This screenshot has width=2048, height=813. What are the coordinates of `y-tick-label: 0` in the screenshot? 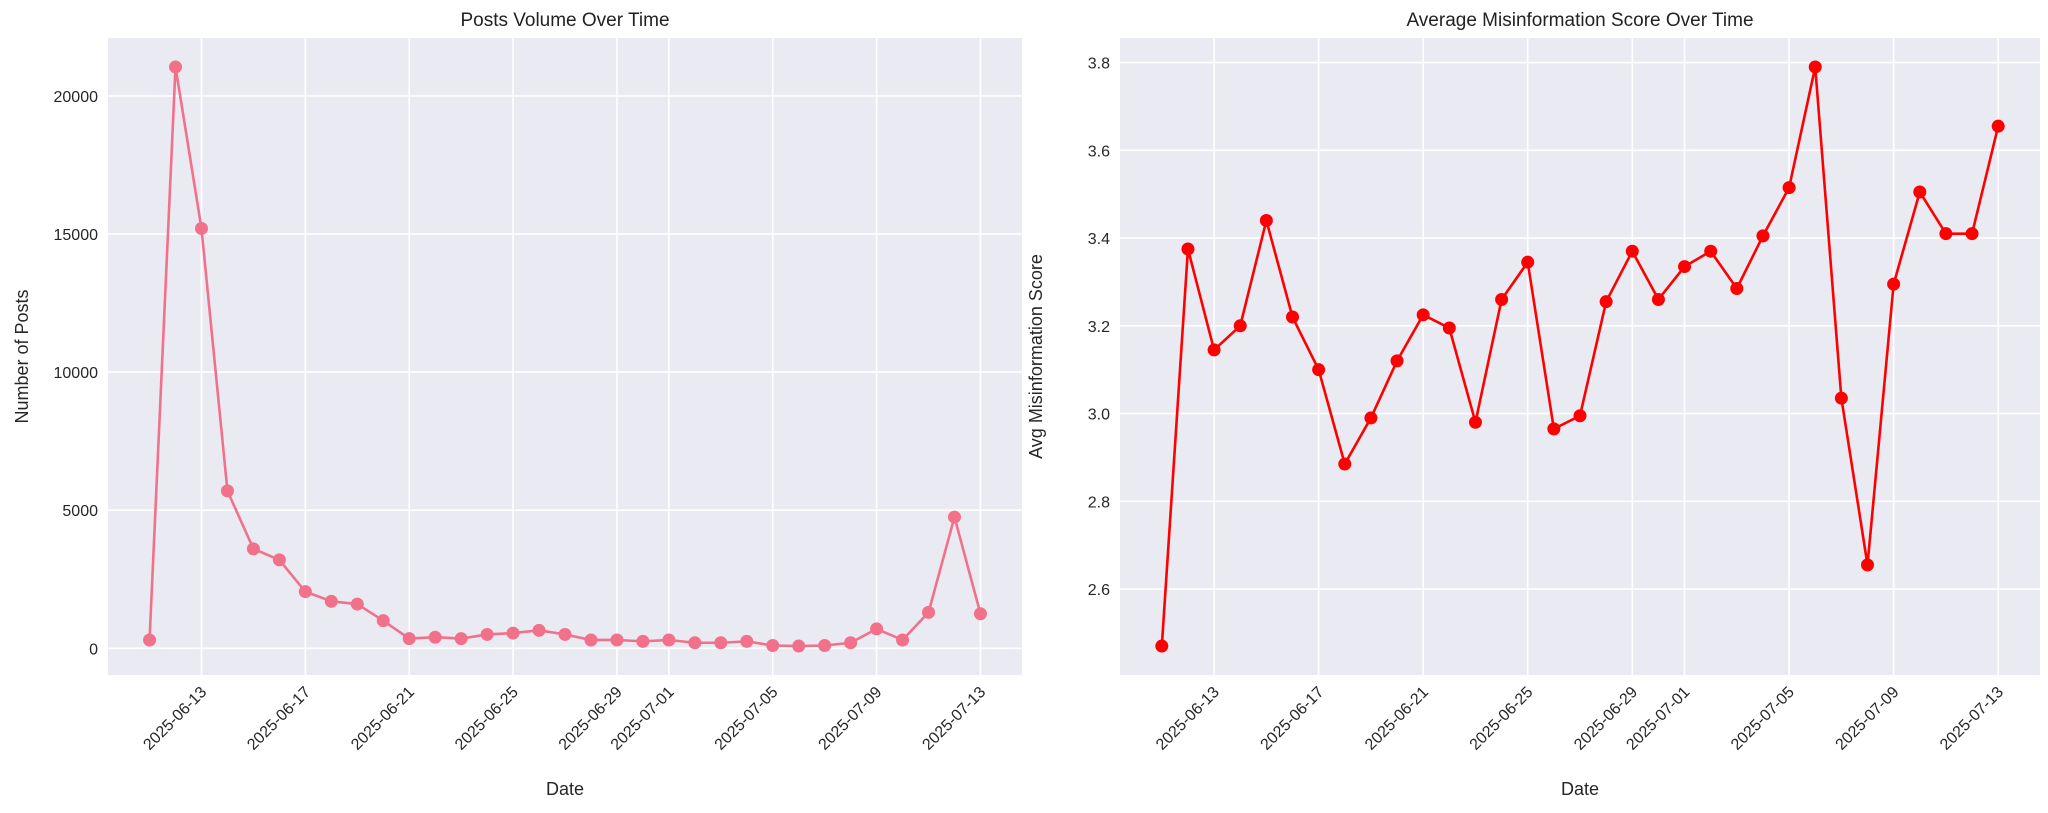 It's located at (93, 649).